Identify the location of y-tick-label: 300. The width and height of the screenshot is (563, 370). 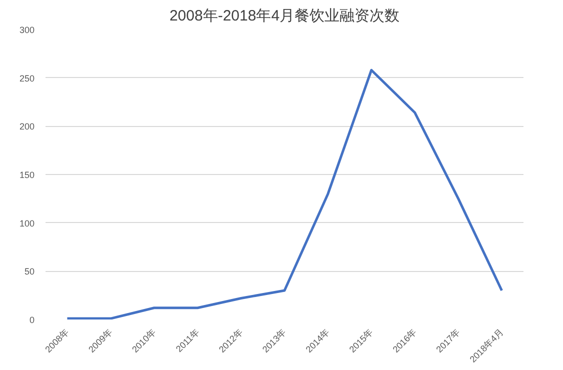
(27, 30).